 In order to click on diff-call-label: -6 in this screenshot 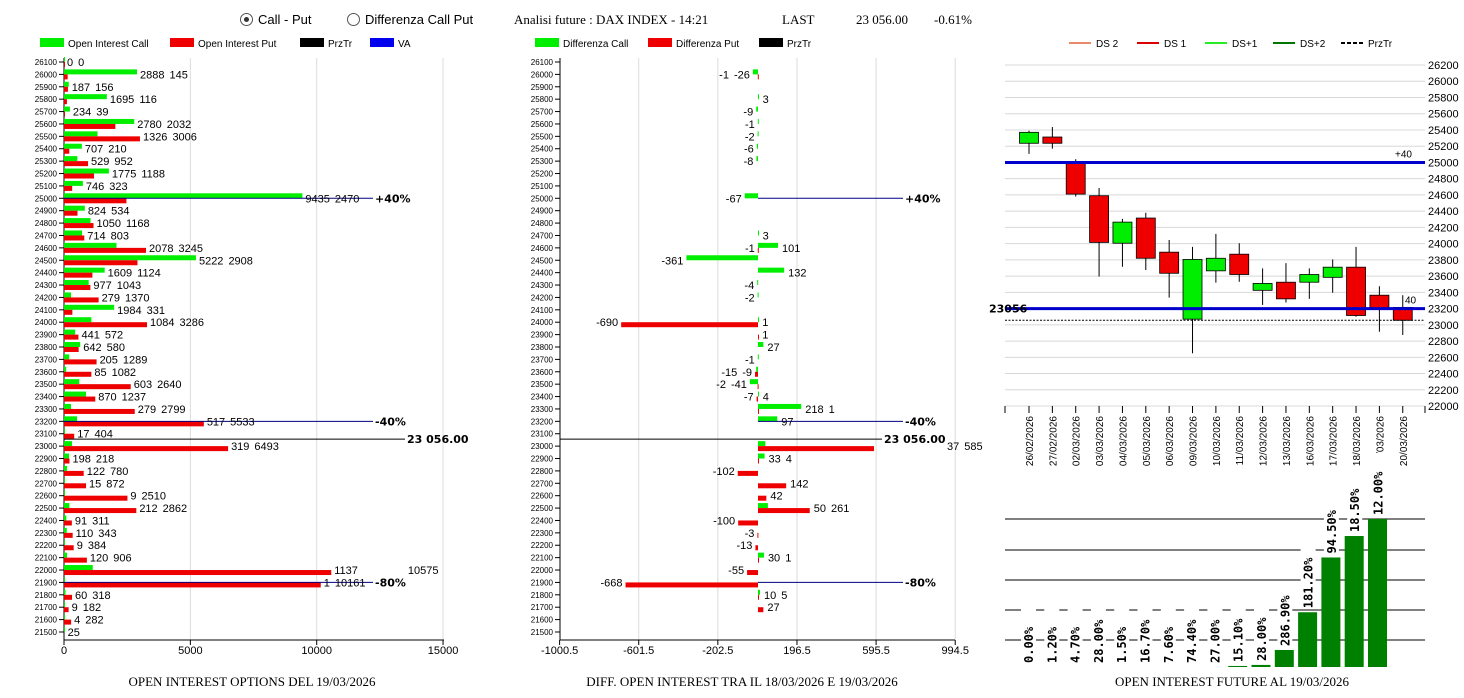, I will do `click(749, 150)`.